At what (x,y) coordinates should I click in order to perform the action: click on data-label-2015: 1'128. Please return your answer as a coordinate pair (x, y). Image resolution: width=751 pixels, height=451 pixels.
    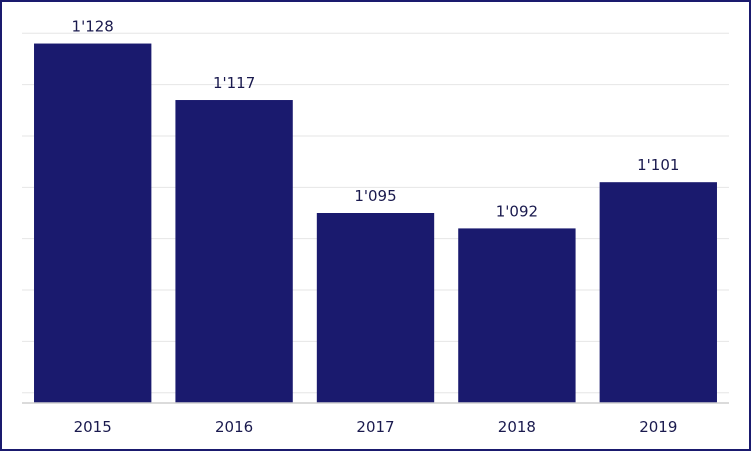
    Looking at the image, I should click on (93, 27).